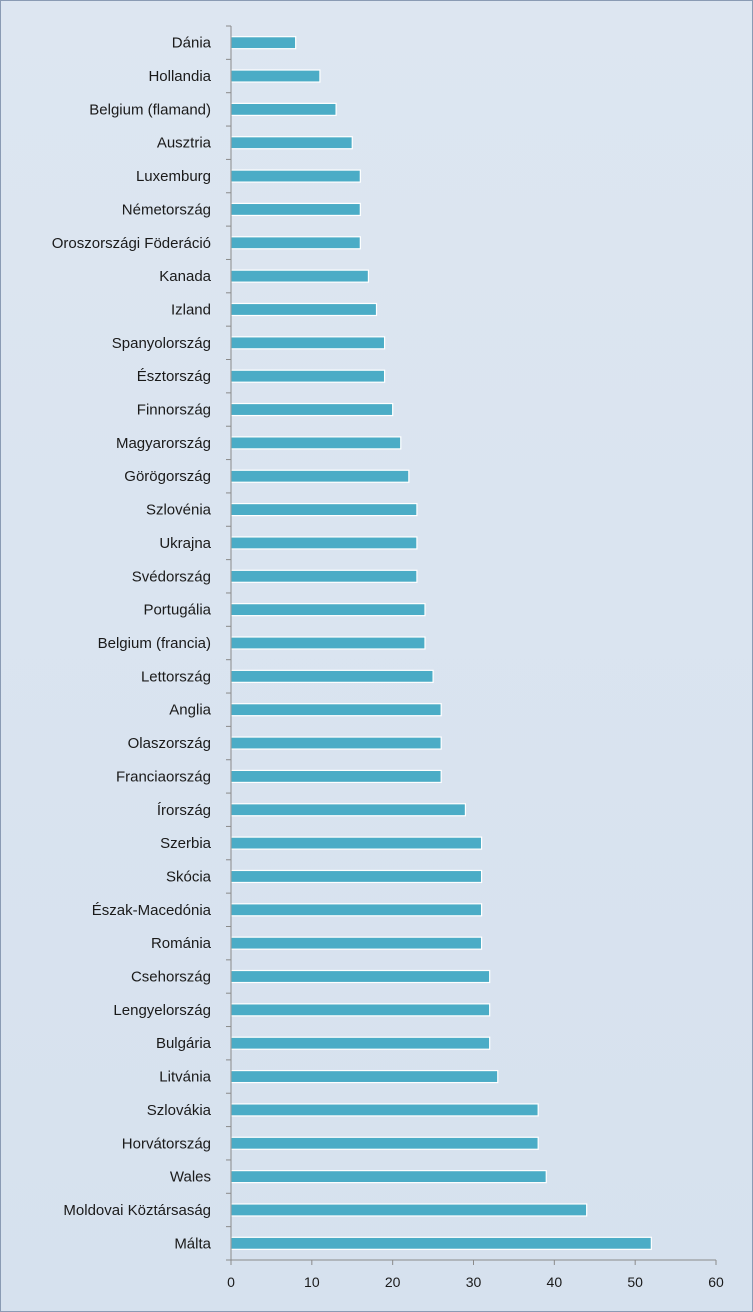 This screenshot has height=1312, width=753. What do you see at coordinates (191, 309) in the screenshot?
I see `category-label: Izland` at bounding box center [191, 309].